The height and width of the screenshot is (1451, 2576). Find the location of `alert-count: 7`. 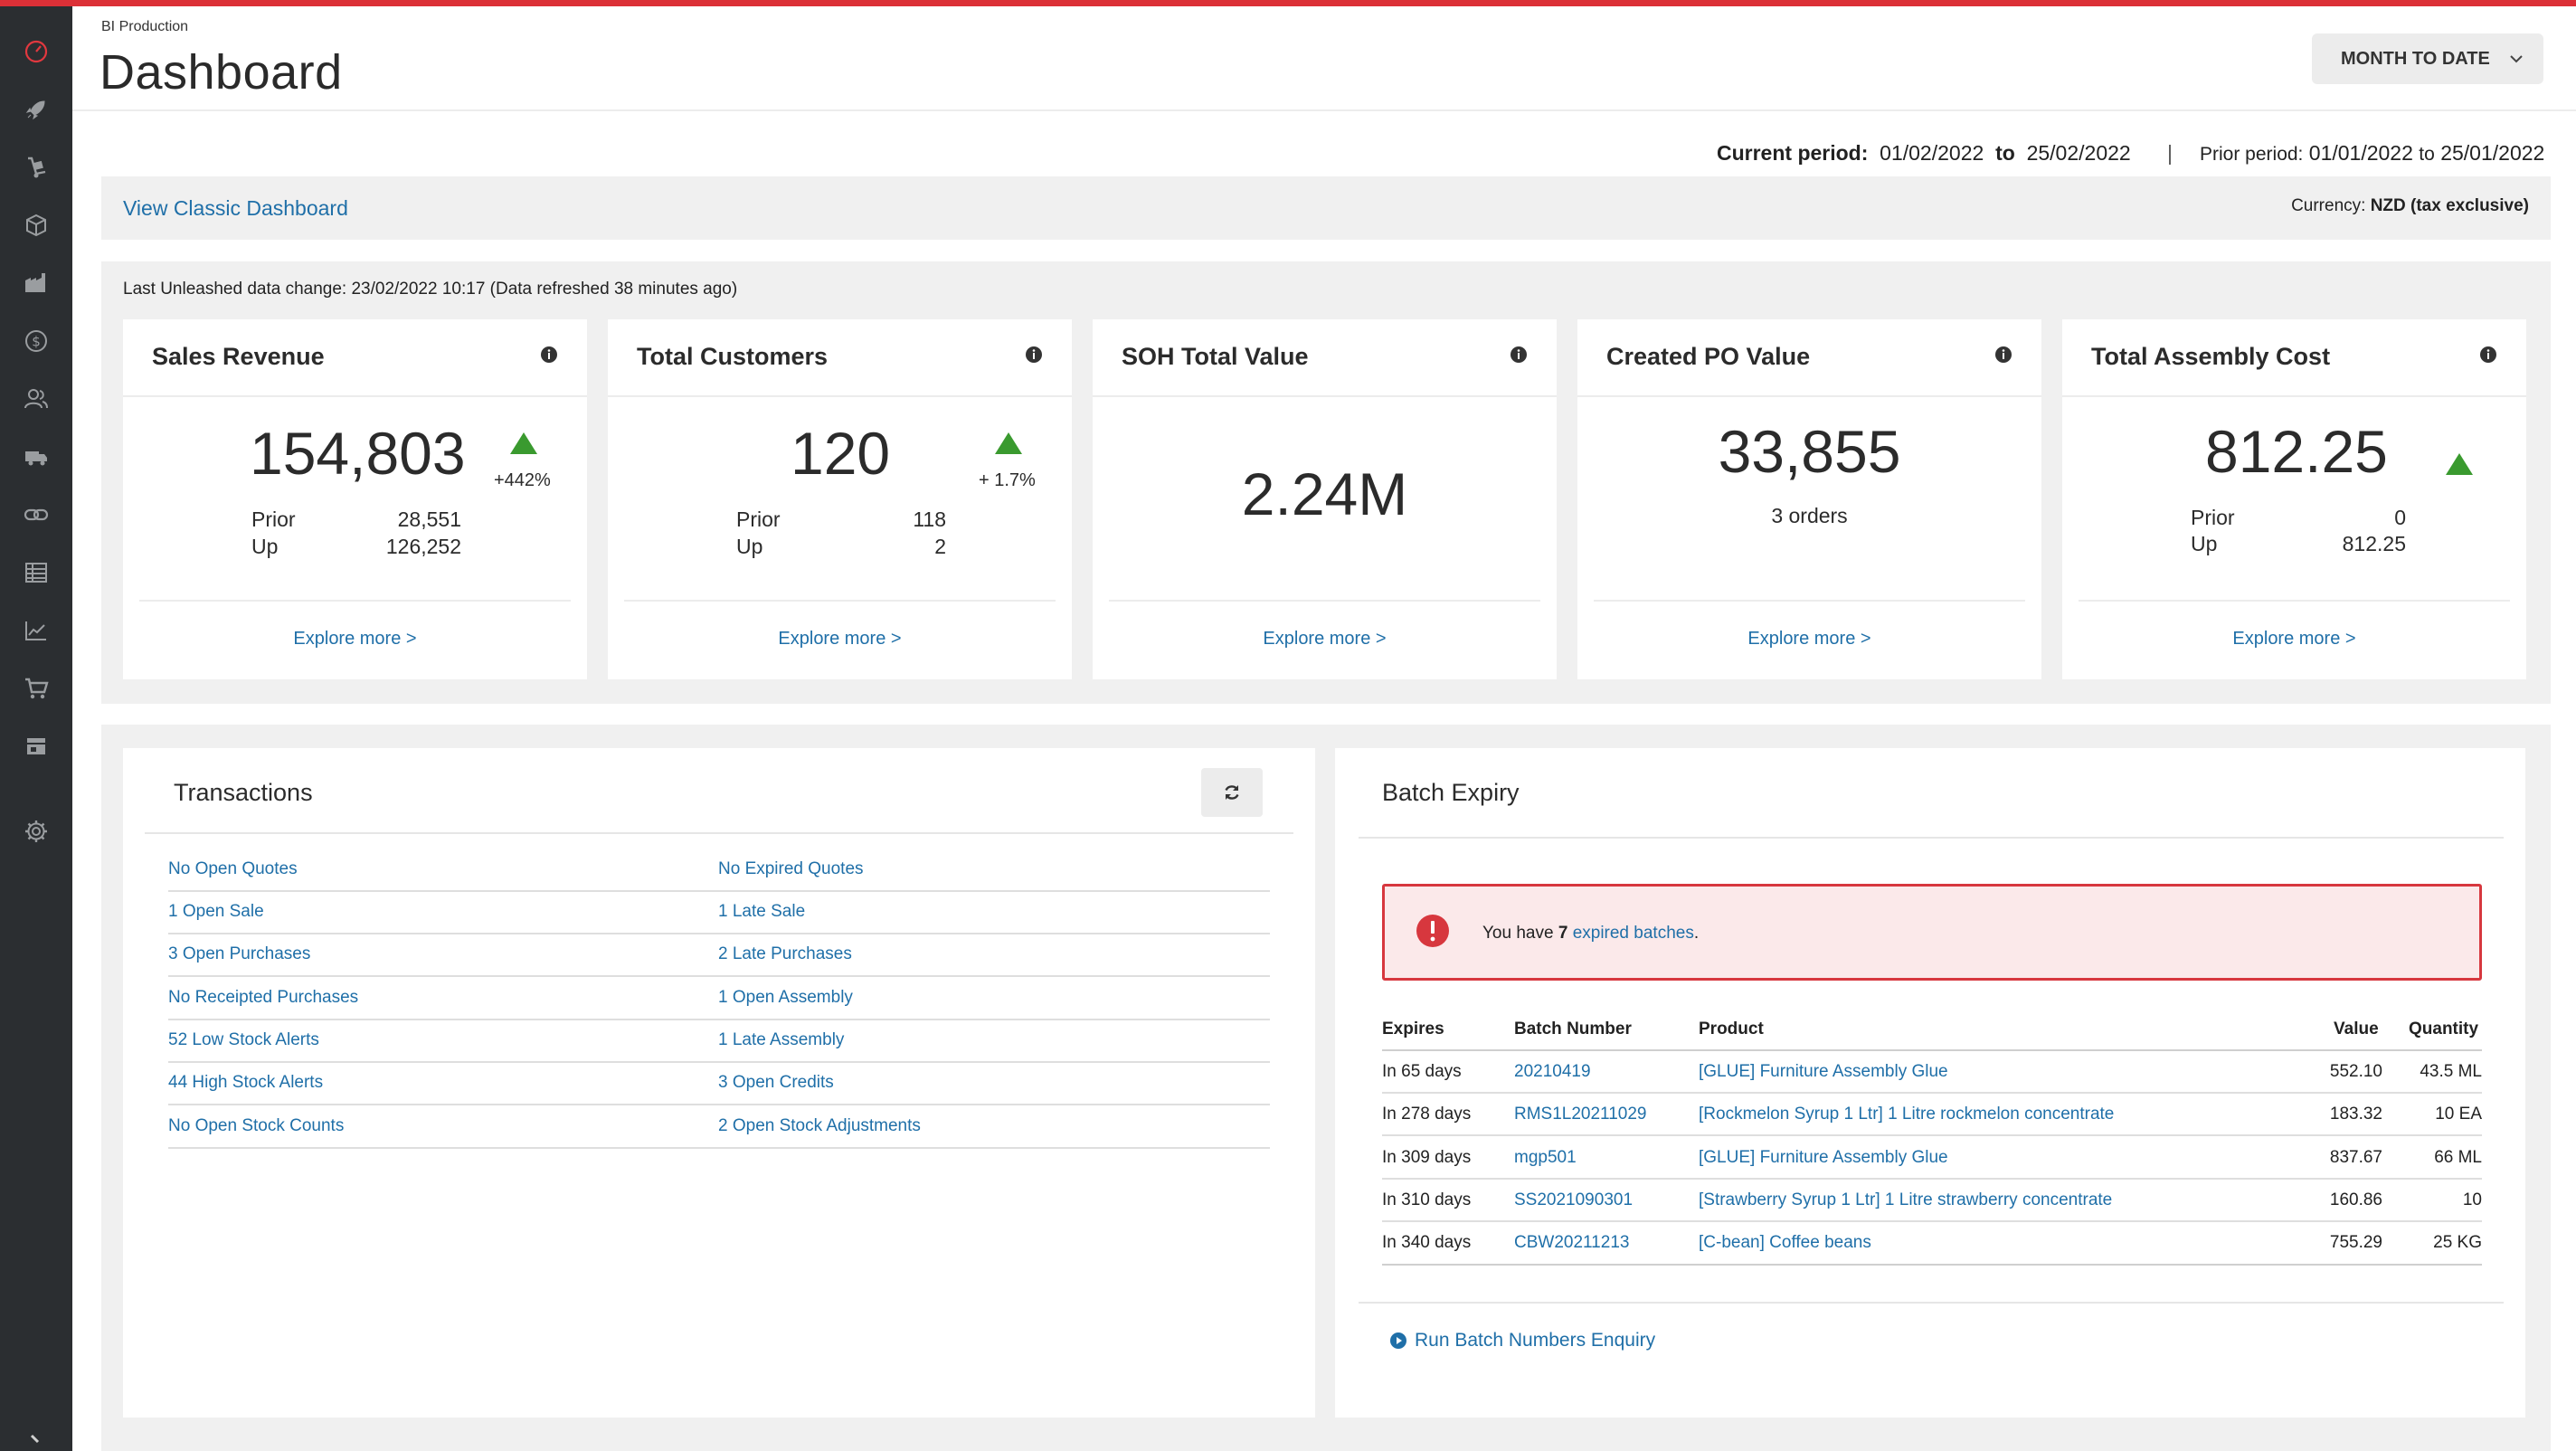

alert-count: 7 is located at coordinates (1563, 933).